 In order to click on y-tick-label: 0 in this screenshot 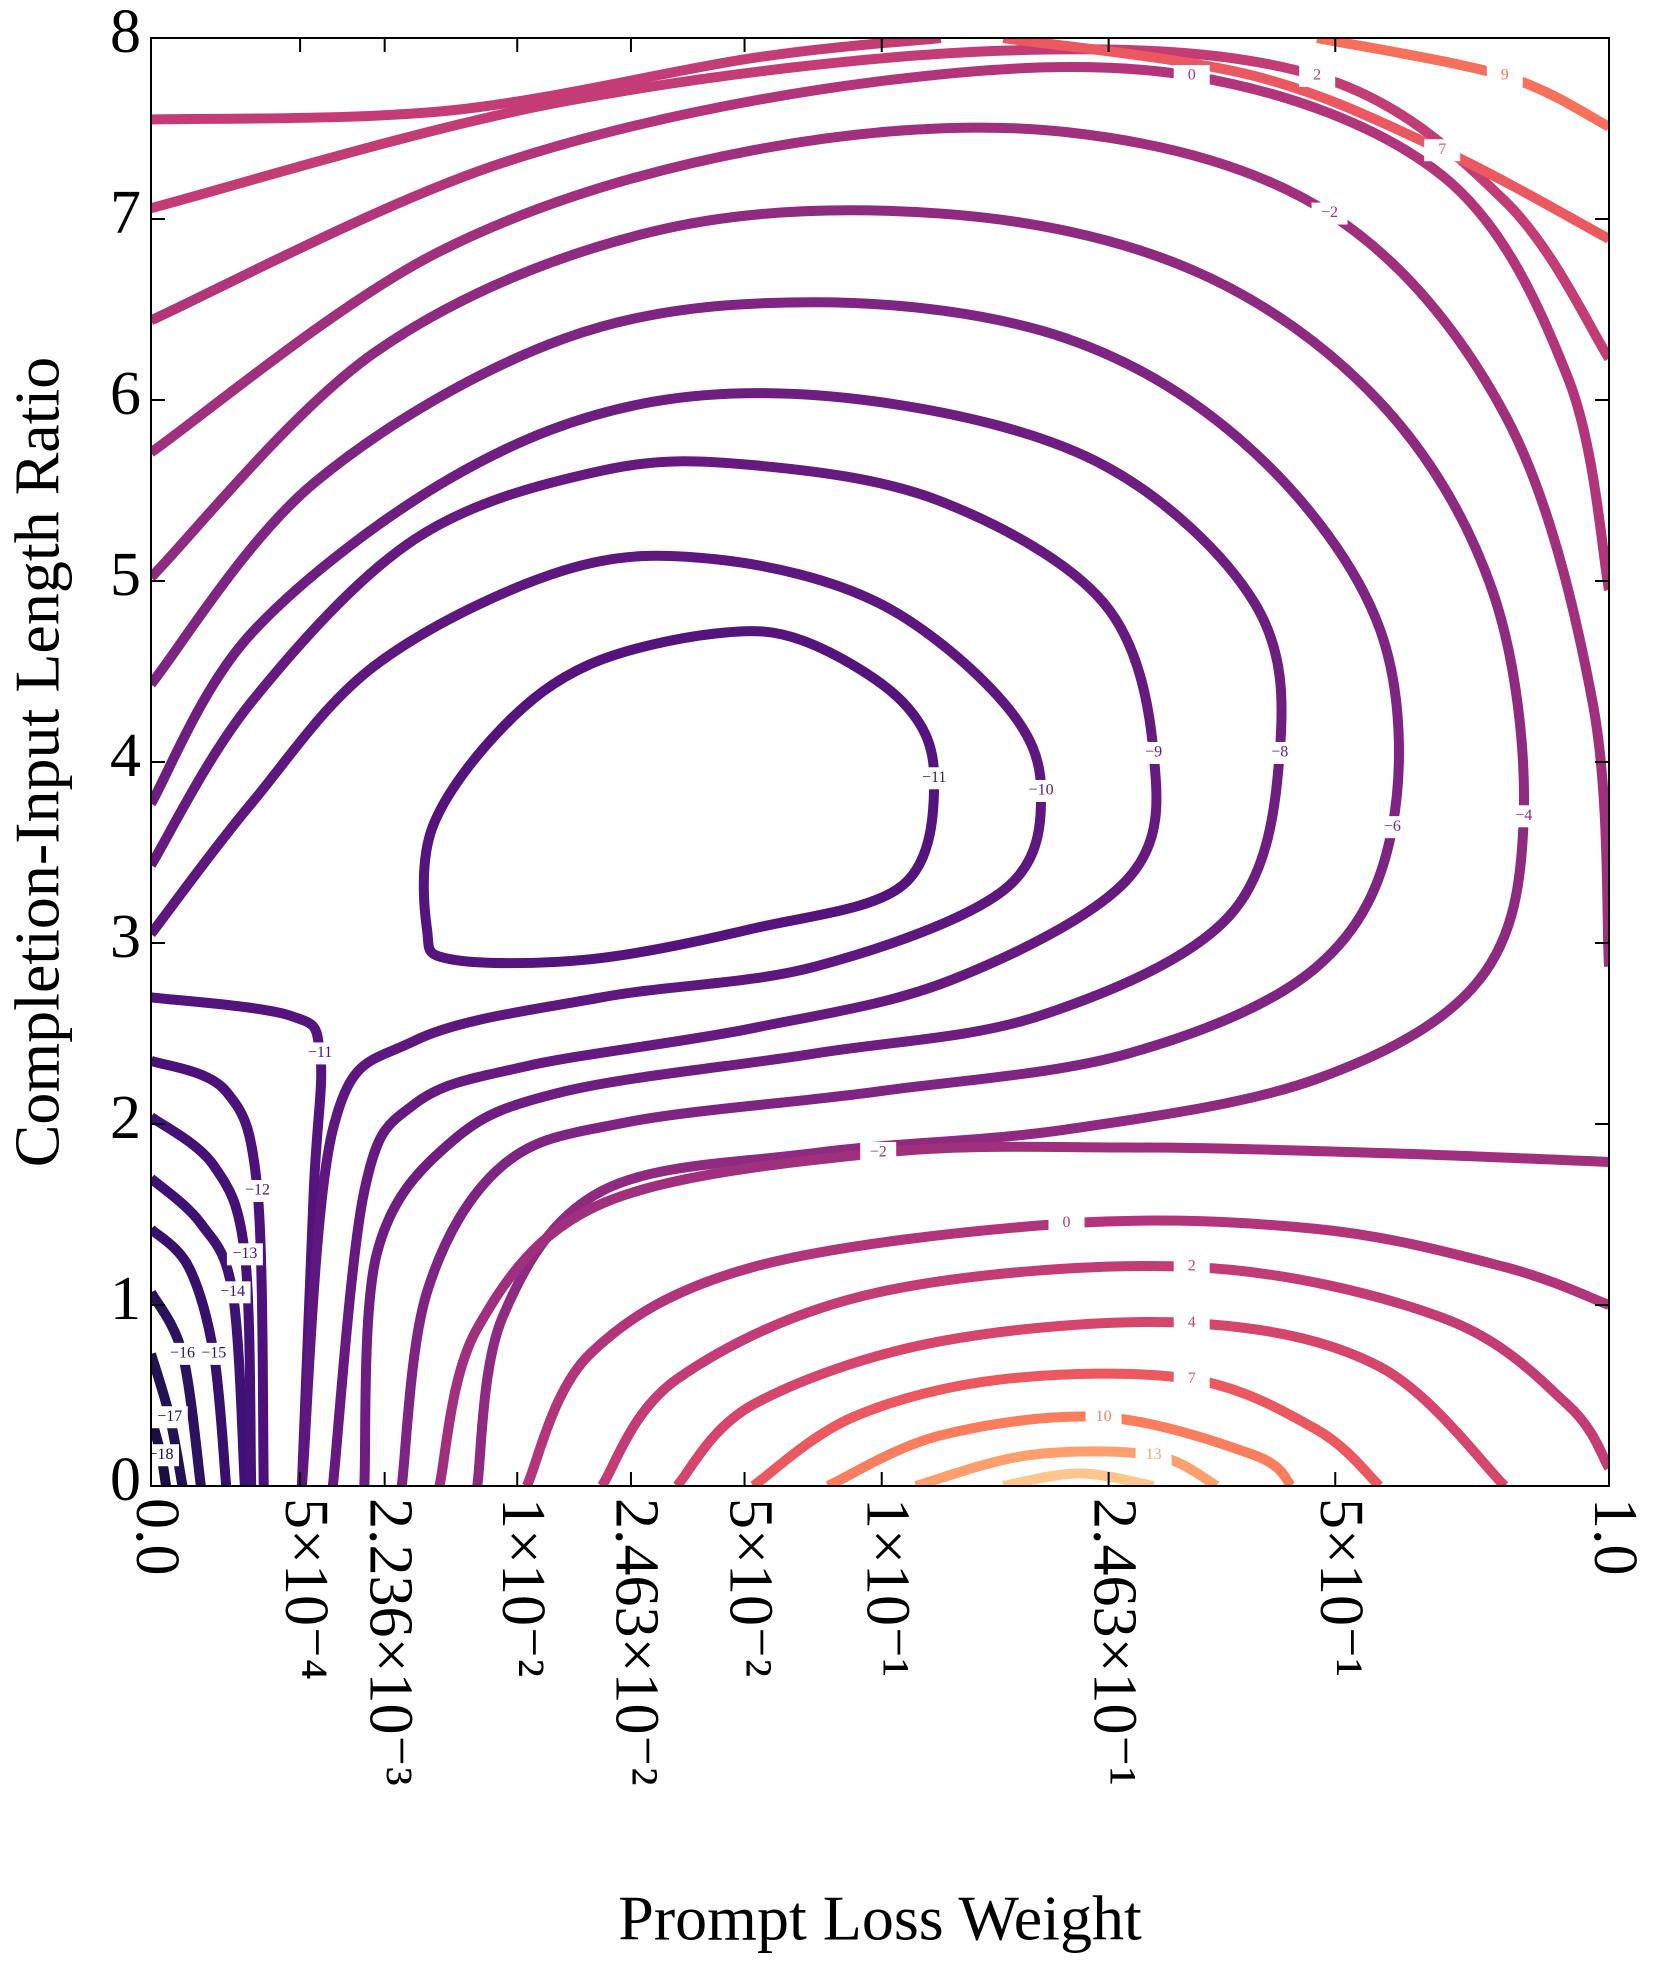, I will do `click(125, 1480)`.